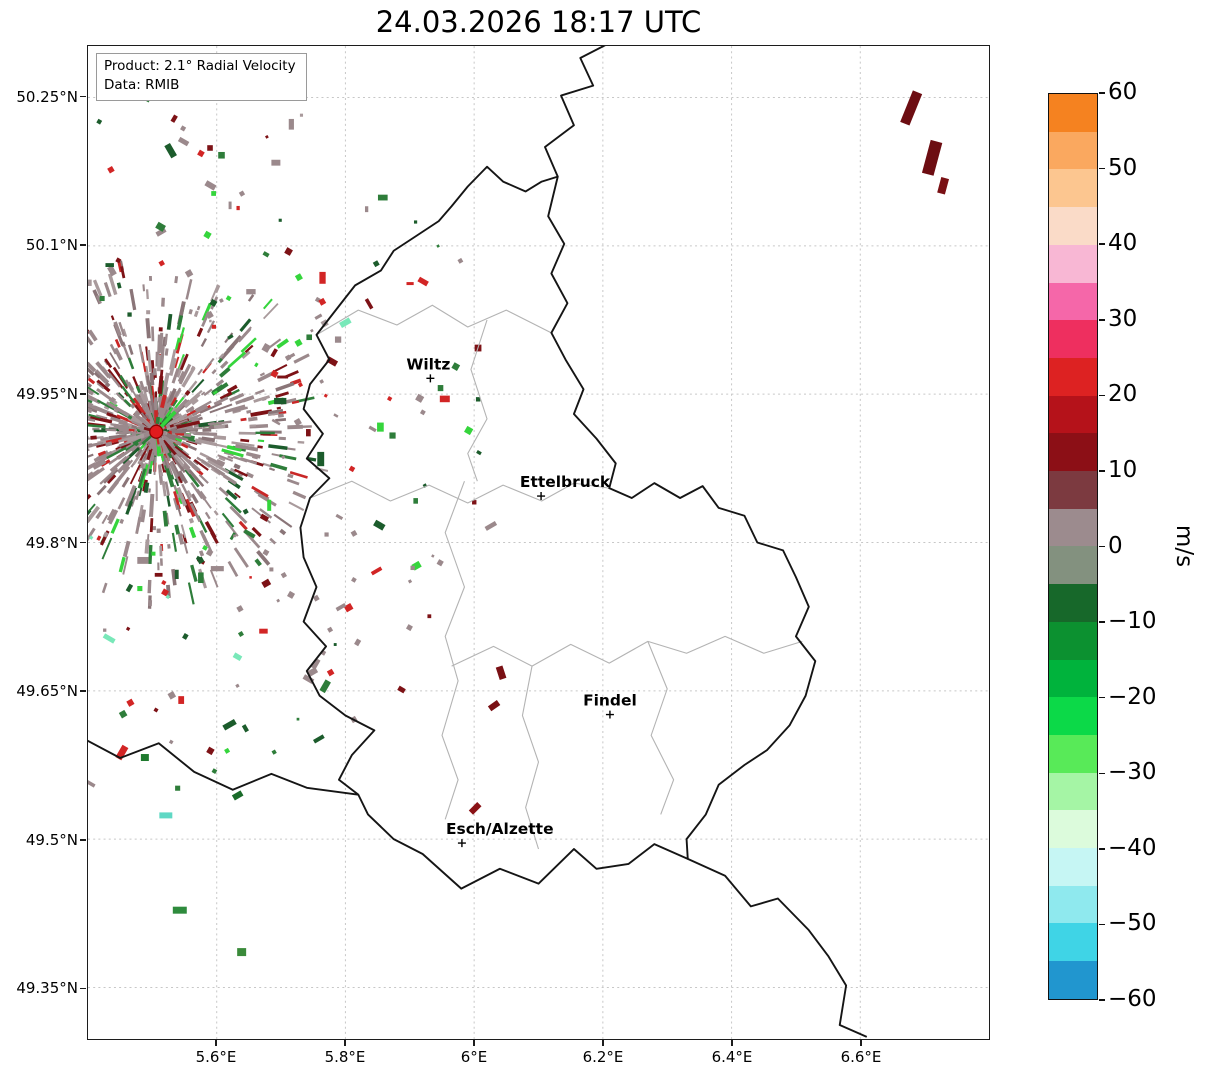 The height and width of the screenshot is (1081, 1207). Describe the element at coordinates (1132, 696) in the screenshot. I see `colorbar-tick-label: −20` at that location.